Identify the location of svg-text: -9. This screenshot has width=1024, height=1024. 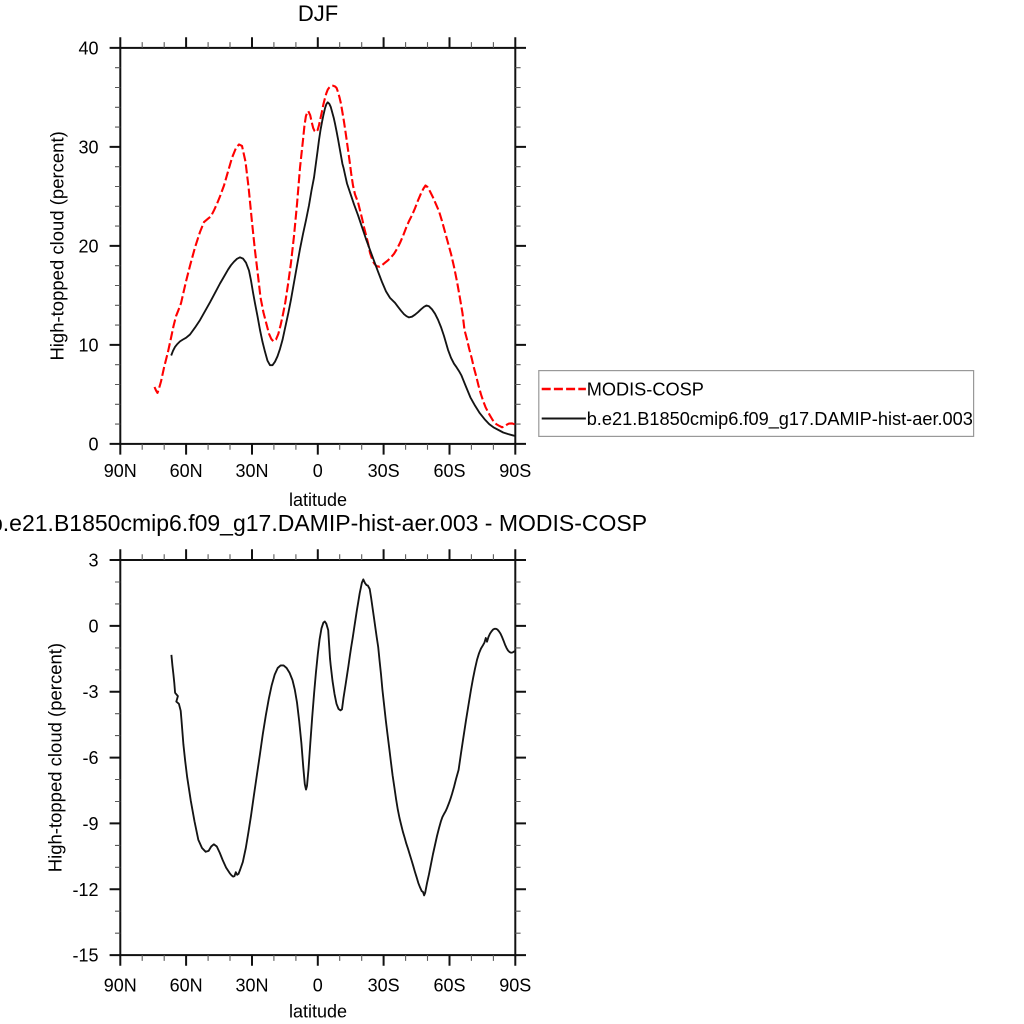
(90, 824).